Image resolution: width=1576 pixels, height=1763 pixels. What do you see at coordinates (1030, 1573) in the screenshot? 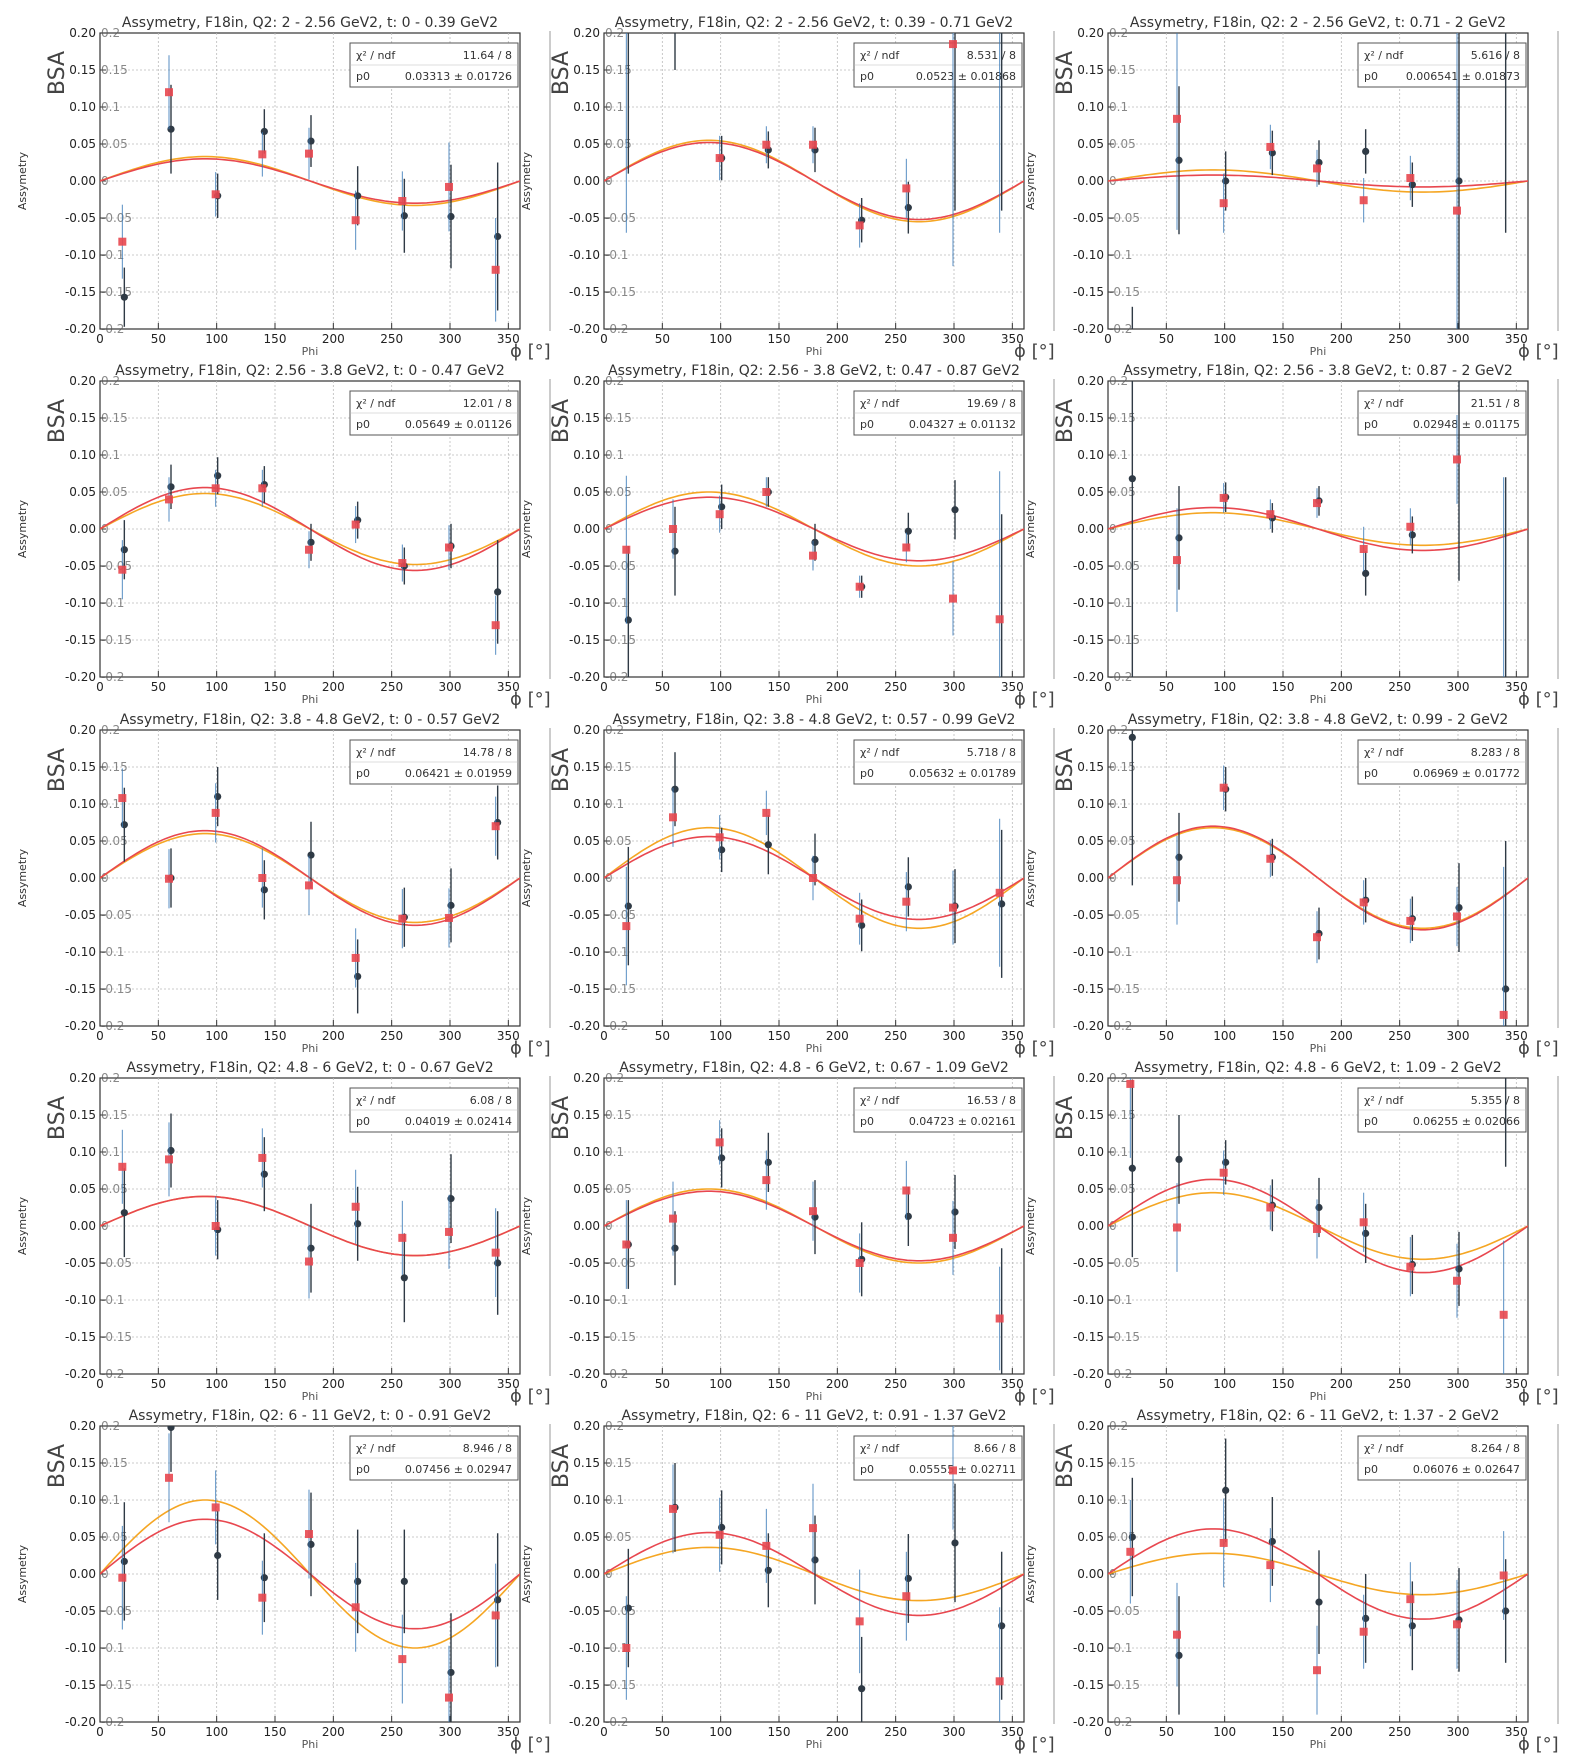
I see `y-axis-label: Assymetry` at bounding box center [1030, 1573].